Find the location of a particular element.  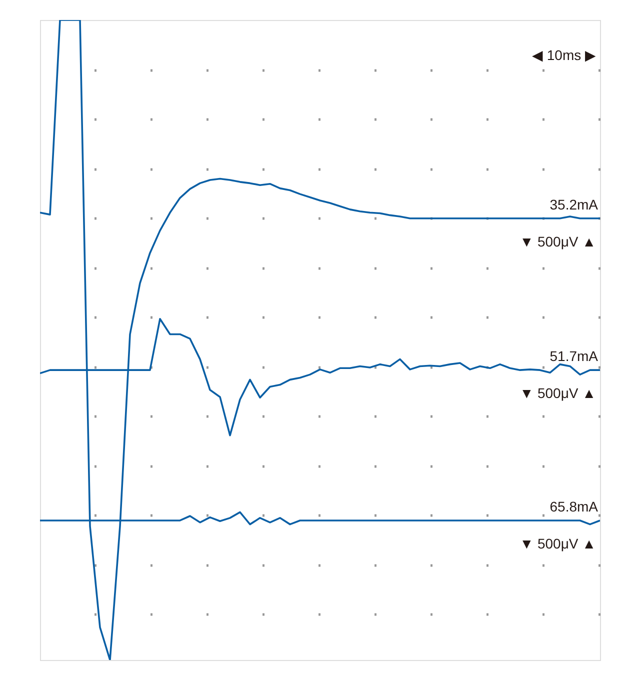

series-label: 51.7mA is located at coordinates (574, 356).